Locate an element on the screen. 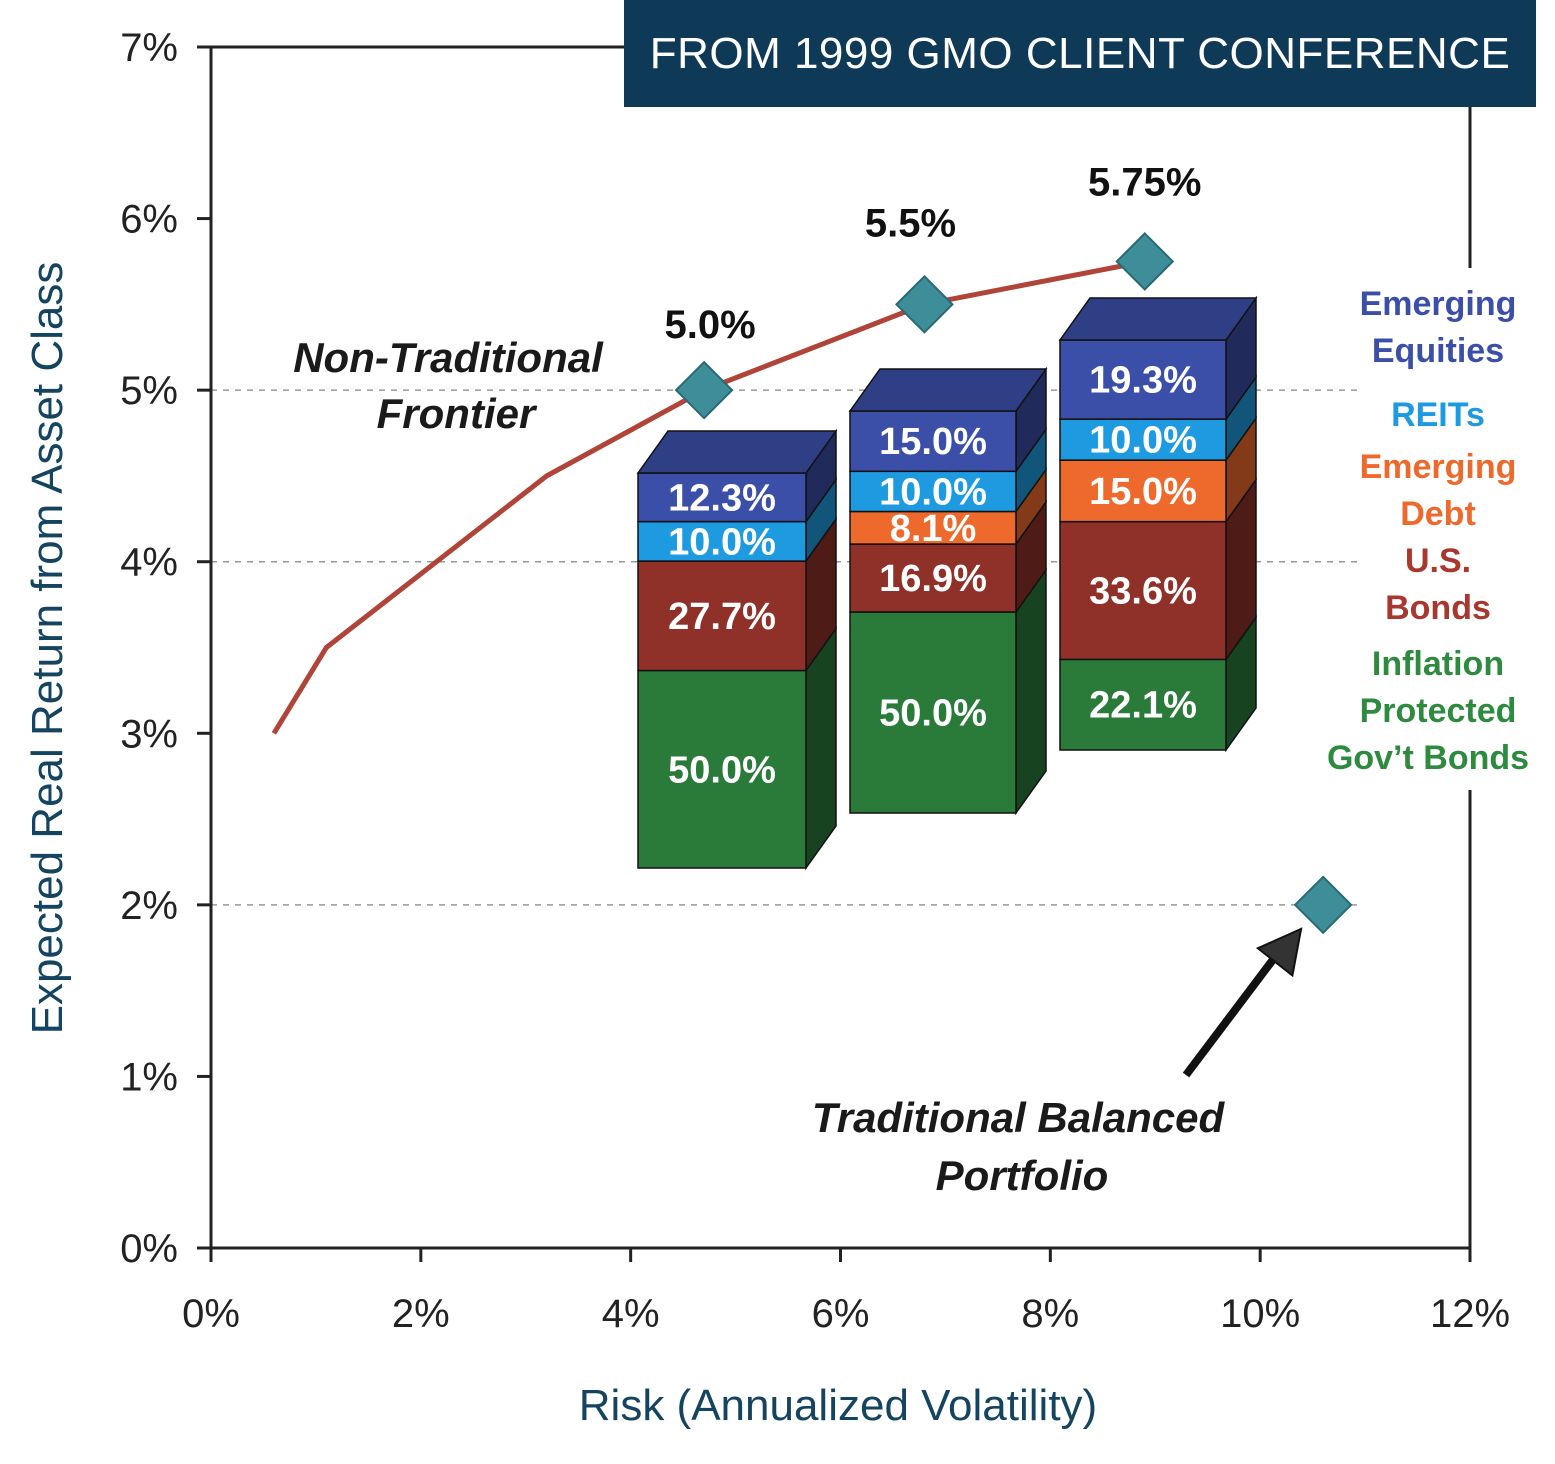 This screenshot has width=1555, height=1464. segment-label: 19.3% is located at coordinates (1143, 381).